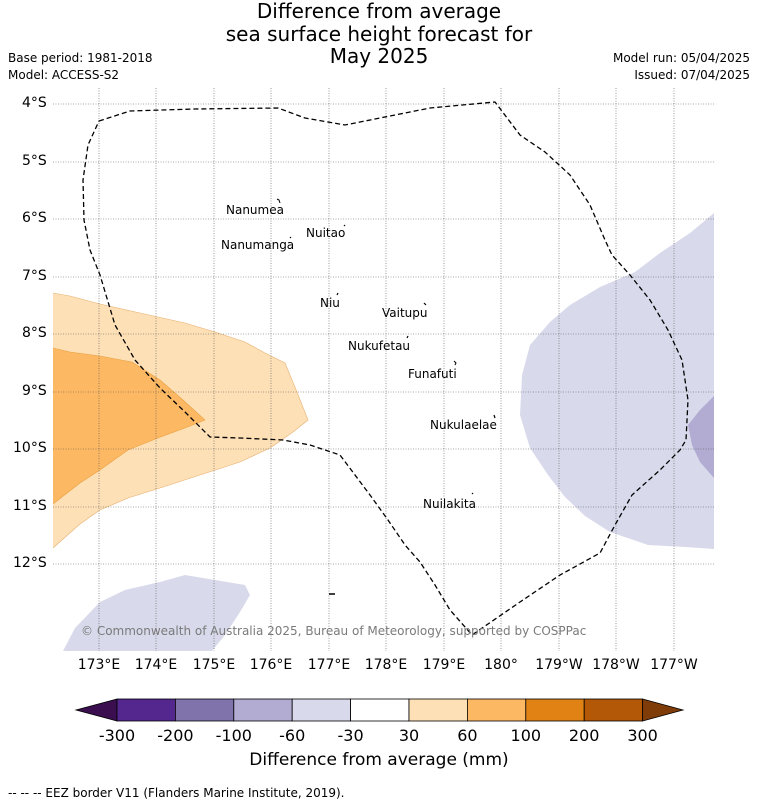 This screenshot has height=804, width=758. Describe the element at coordinates (409, 735) in the screenshot. I see `colorbar-tick-6: 30` at that location.